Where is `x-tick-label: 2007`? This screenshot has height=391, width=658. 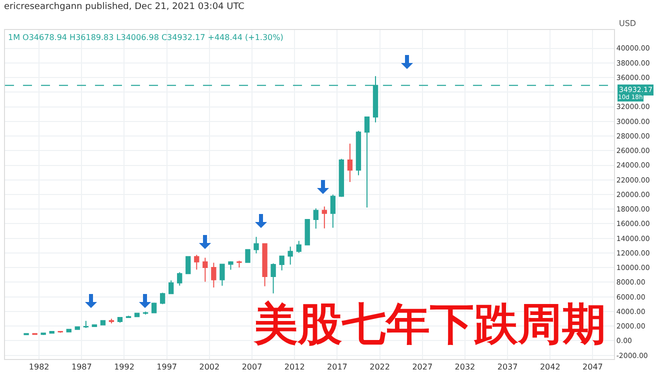
x-tick-label: 2007 is located at coordinates (252, 367).